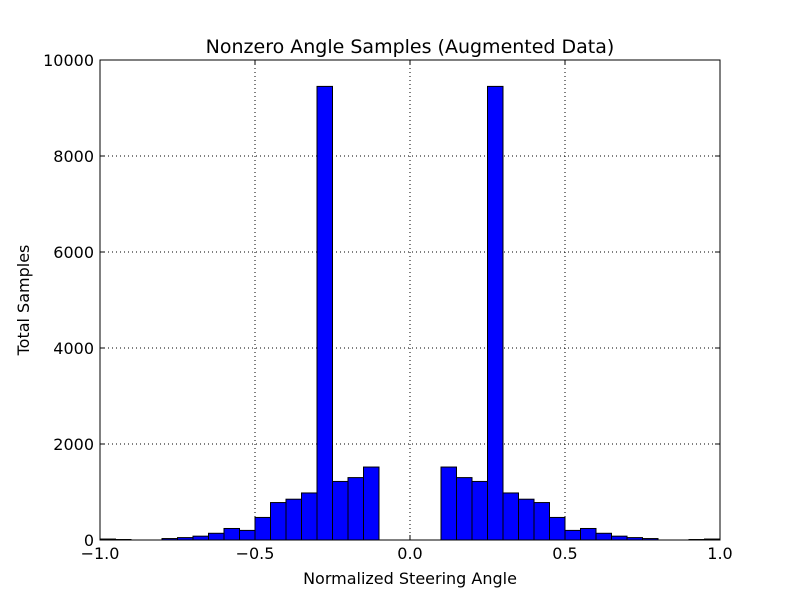 The height and width of the screenshot is (600, 800). Describe the element at coordinates (68, 300) in the screenshot. I see `y-tick-labels: 0 2000 4000 6000 8000 10000` at that location.